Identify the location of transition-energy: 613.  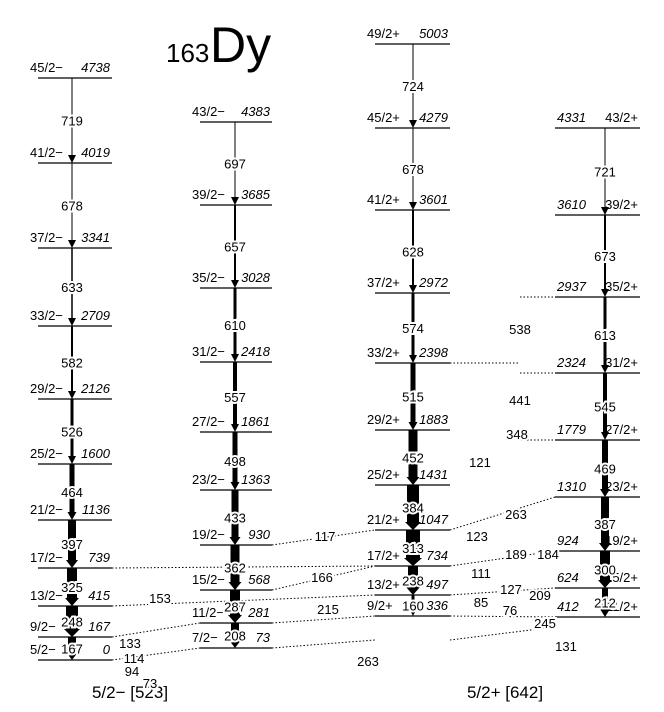
(605, 335).